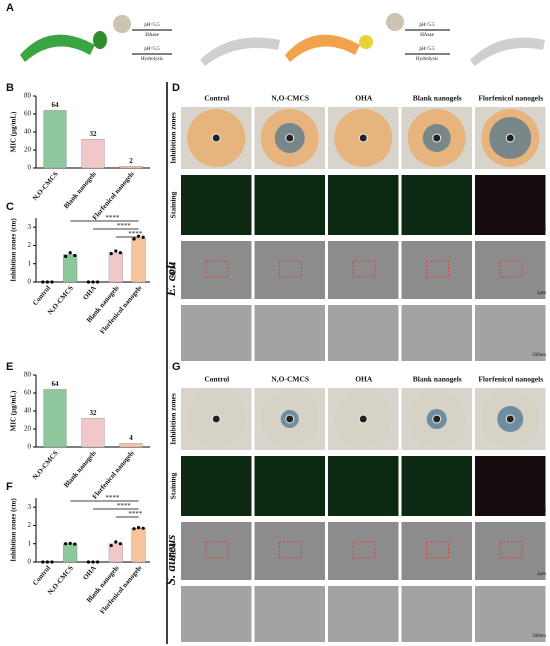 The image size is (550, 646). Describe the element at coordinates (395, 22) in the screenshot. I see `nanogel` at that location.